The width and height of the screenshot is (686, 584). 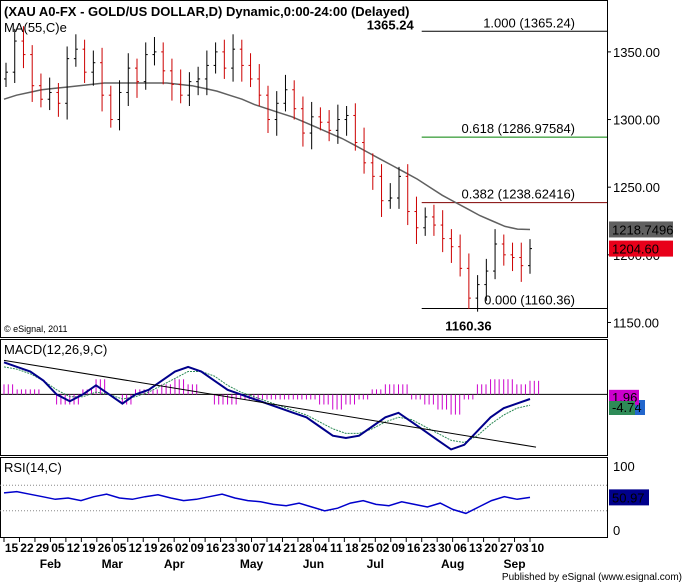 I want to click on month-label: Mar, so click(x=113, y=564).